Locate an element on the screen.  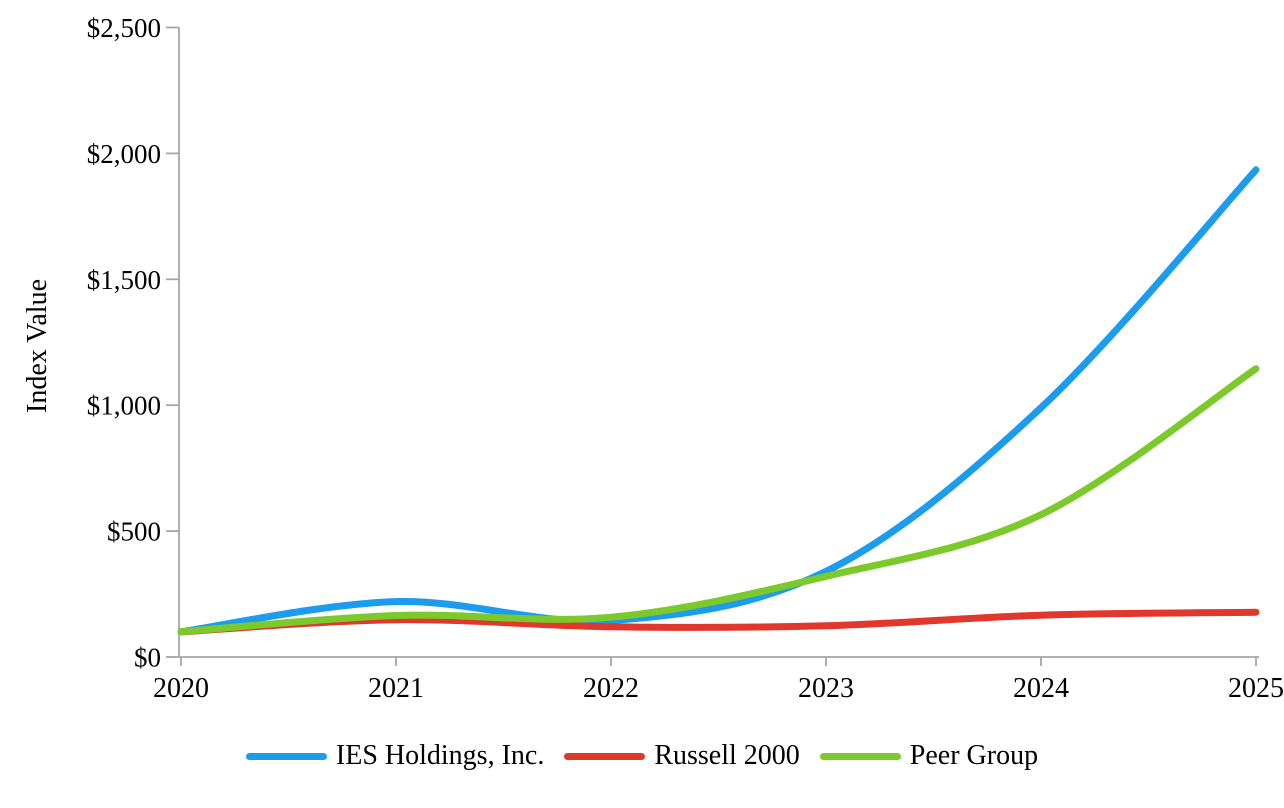
y-tick-label: $500 is located at coordinates (134, 532).